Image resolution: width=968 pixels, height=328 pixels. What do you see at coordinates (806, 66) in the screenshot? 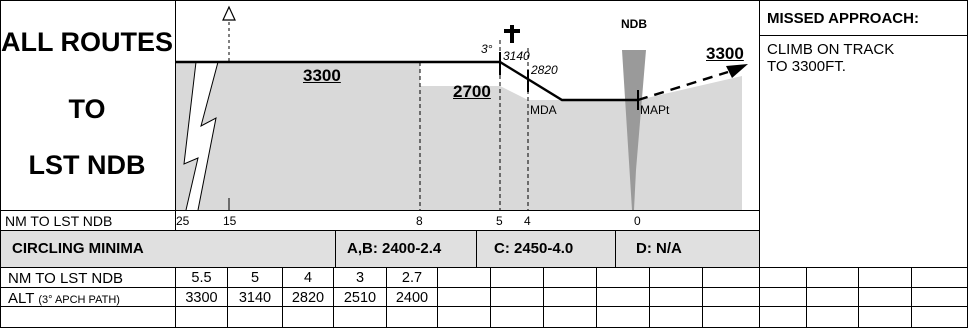
I see `missed-approach-line-2: TO 3300FT.` at bounding box center [806, 66].